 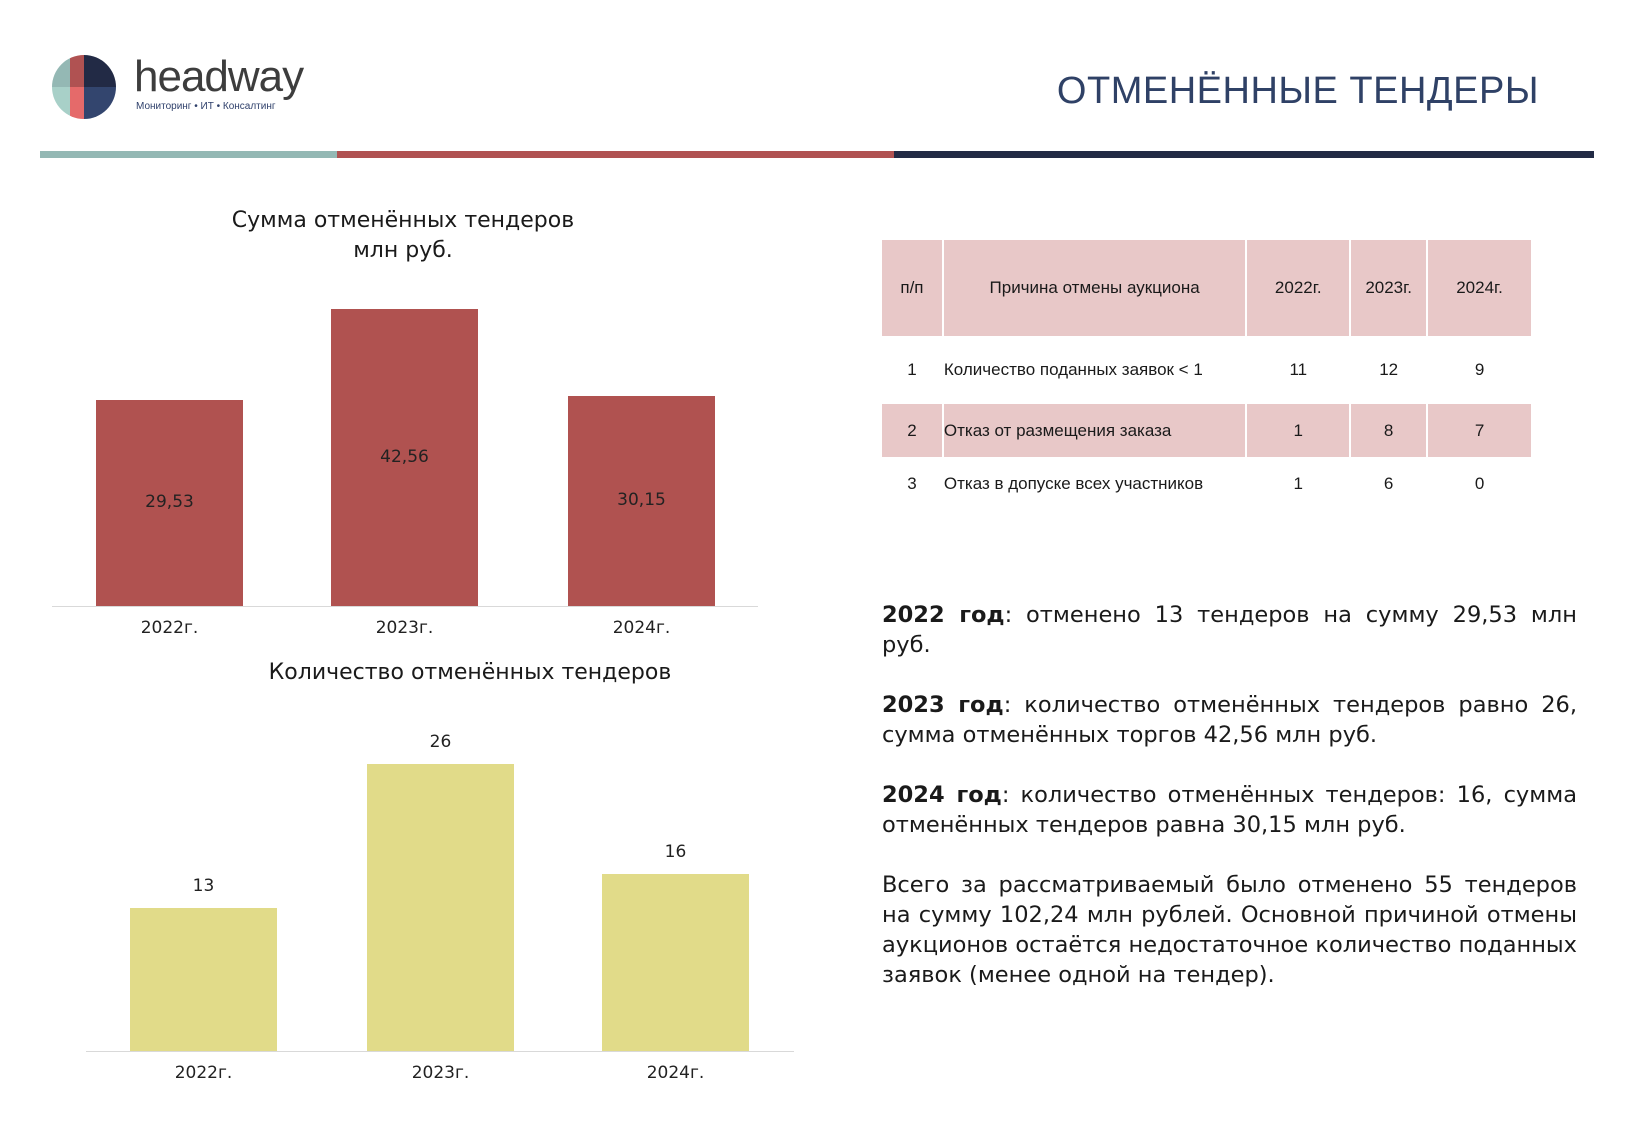 What do you see at coordinates (675, 852) in the screenshot?
I see `data-label: 16` at bounding box center [675, 852].